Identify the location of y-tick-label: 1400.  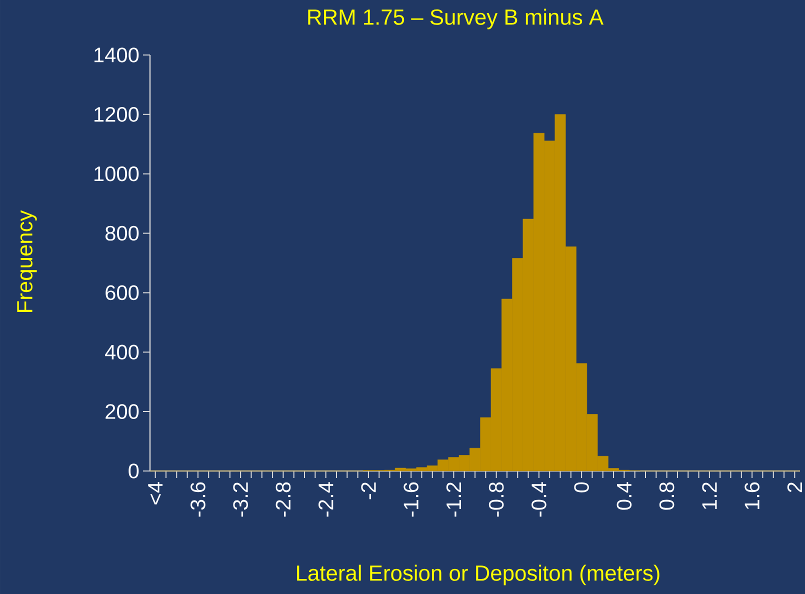
(116, 55).